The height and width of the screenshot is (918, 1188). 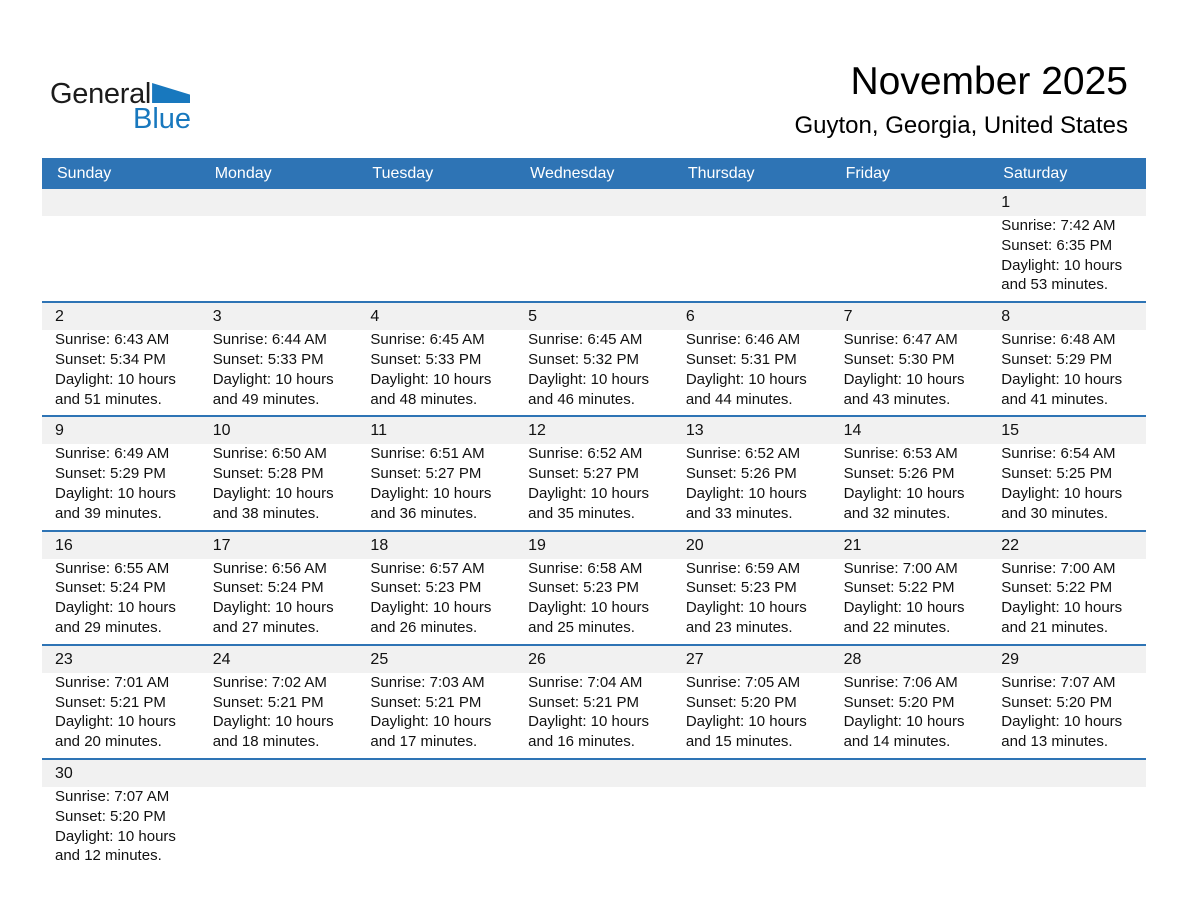 What do you see at coordinates (1055, 627) in the screenshot?
I see `day-info-line: and 21 minutes.` at bounding box center [1055, 627].